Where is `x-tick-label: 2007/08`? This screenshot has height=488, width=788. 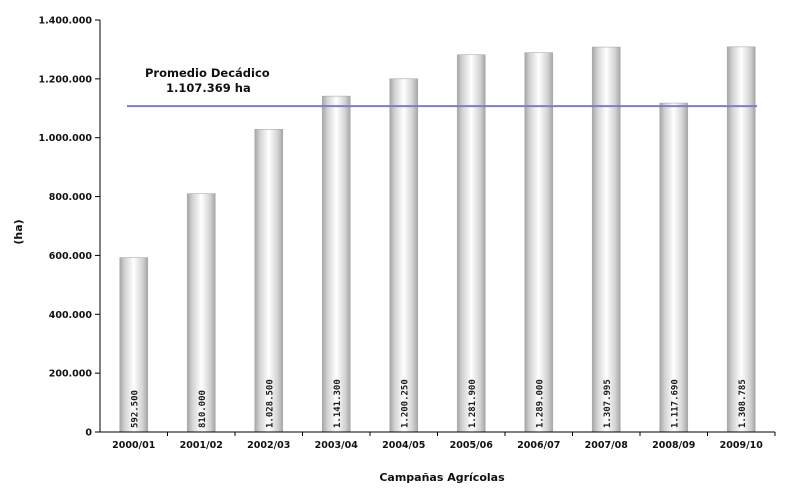 x-tick-label: 2007/08 is located at coordinates (607, 445).